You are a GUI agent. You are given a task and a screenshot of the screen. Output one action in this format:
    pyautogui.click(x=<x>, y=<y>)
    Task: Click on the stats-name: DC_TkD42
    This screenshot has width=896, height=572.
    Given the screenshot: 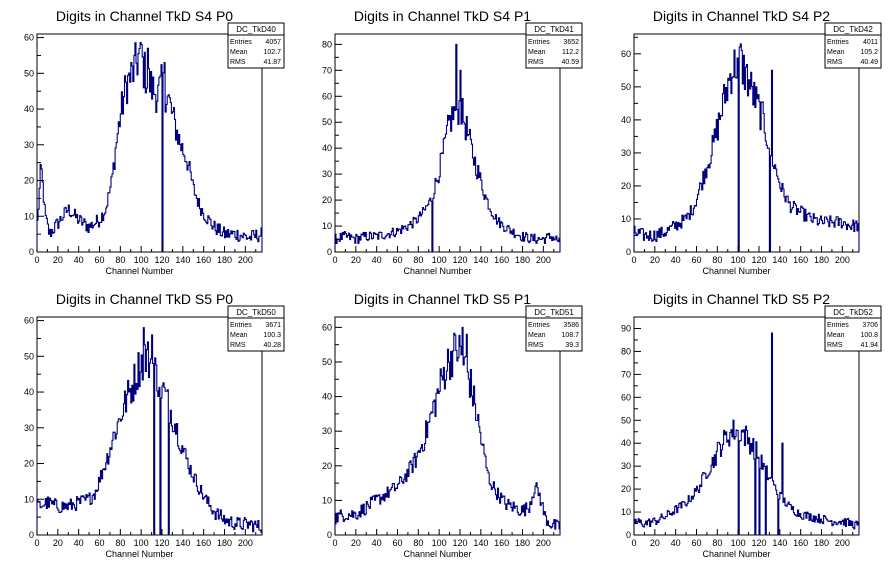 What is the action you would take?
    pyautogui.click(x=853, y=29)
    